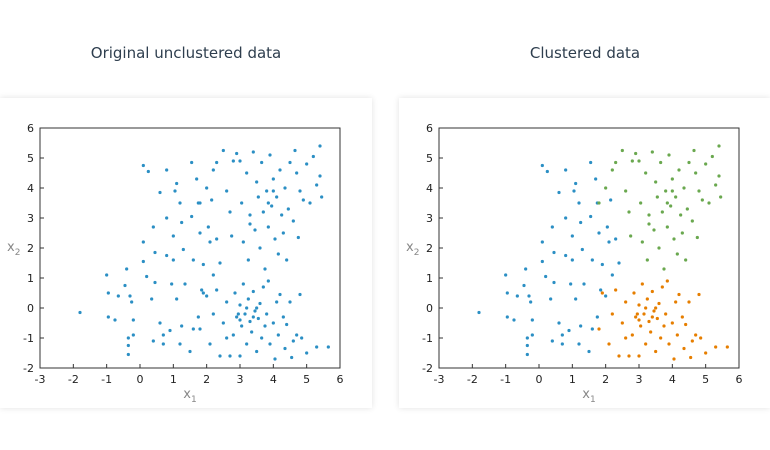 The width and height of the screenshot is (770, 450). Describe the element at coordinates (106, 379) in the screenshot. I see `x-tick-label: -1` at that location.